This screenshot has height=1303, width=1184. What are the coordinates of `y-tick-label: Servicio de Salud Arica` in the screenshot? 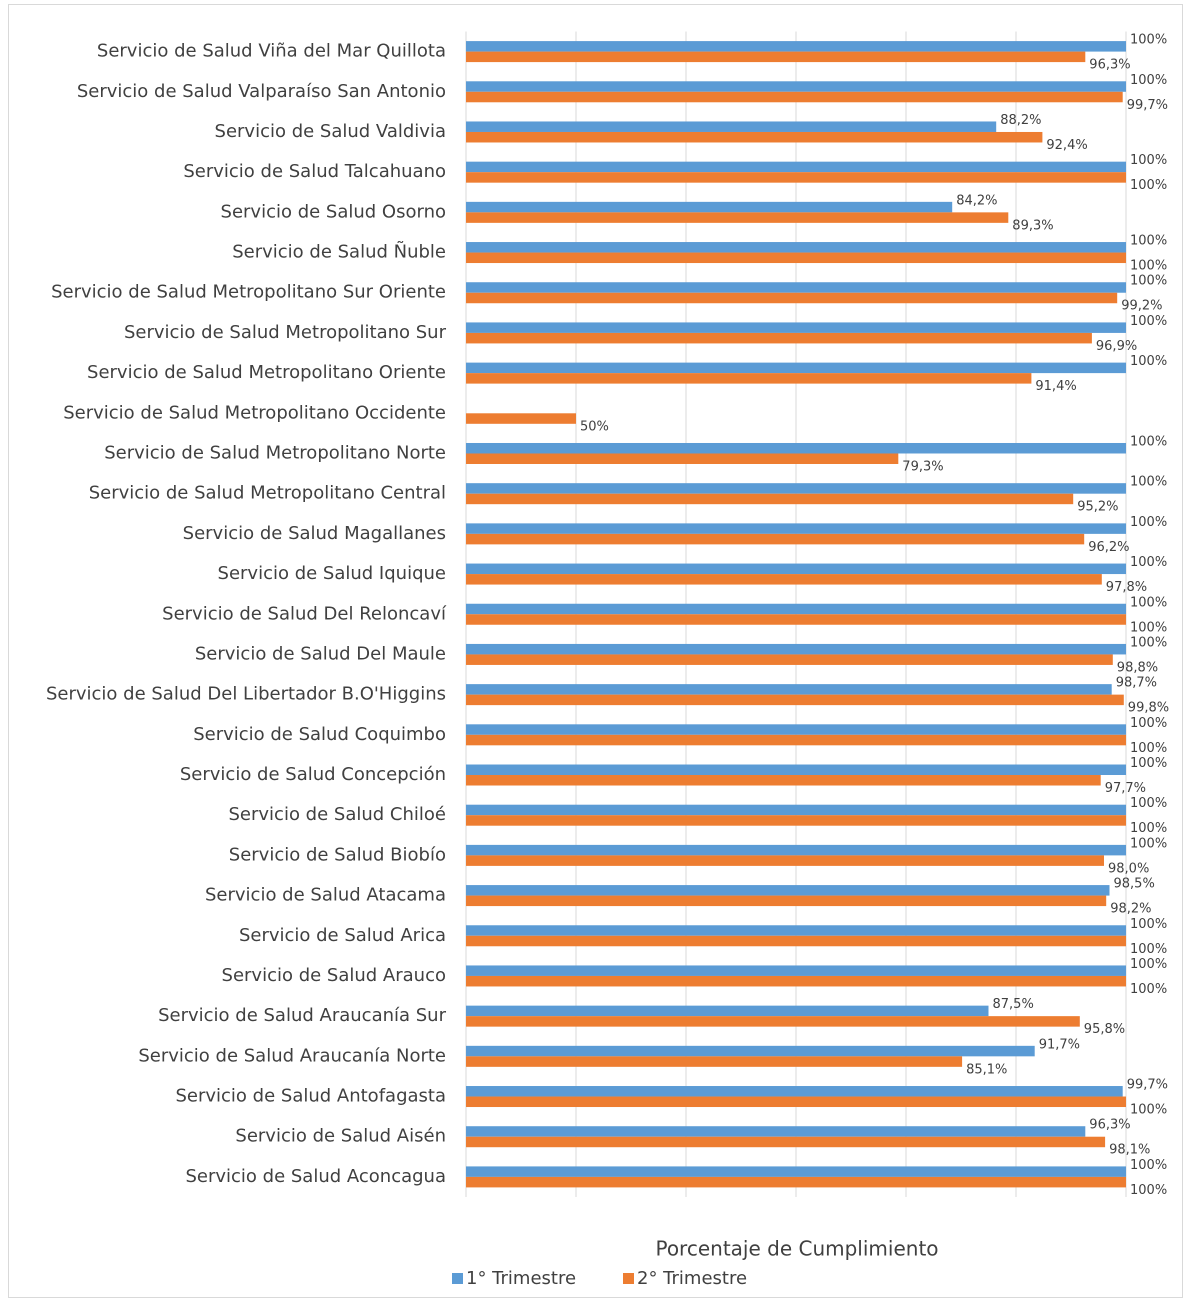 It's located at (342, 935).